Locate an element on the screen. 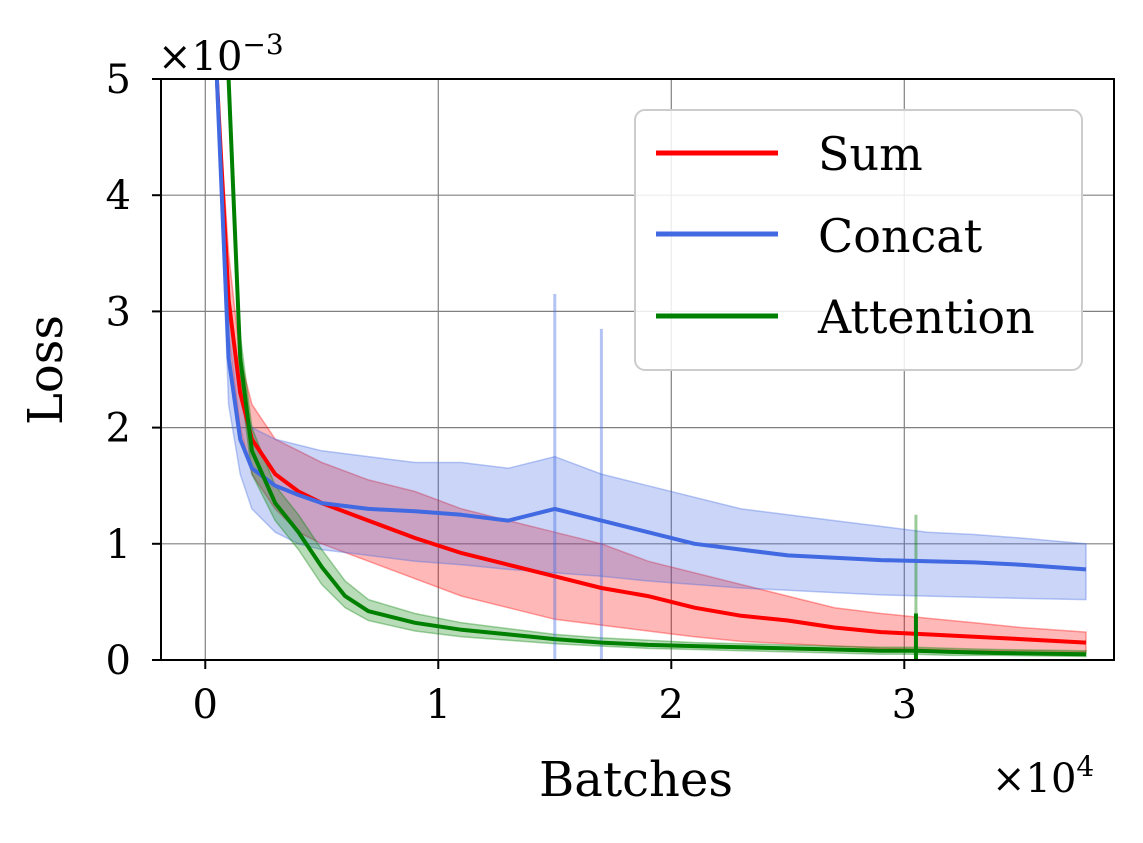 This screenshot has height=843, width=1143. svg-text: ×10⁴ is located at coordinates (1043, 776).